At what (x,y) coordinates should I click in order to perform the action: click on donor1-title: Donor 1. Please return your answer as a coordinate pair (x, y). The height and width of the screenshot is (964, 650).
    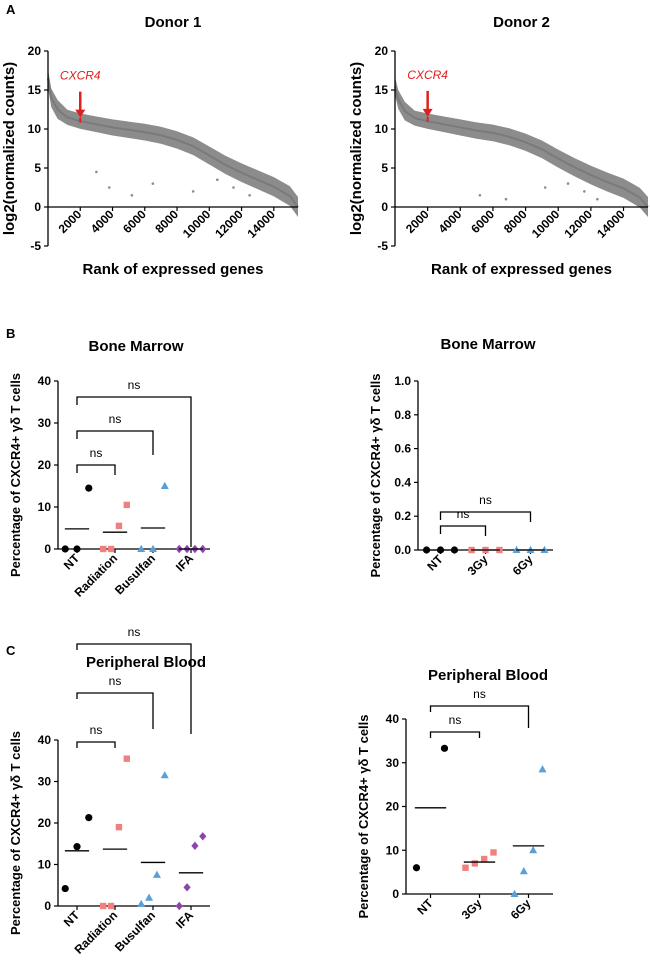
    Looking at the image, I should click on (173, 22).